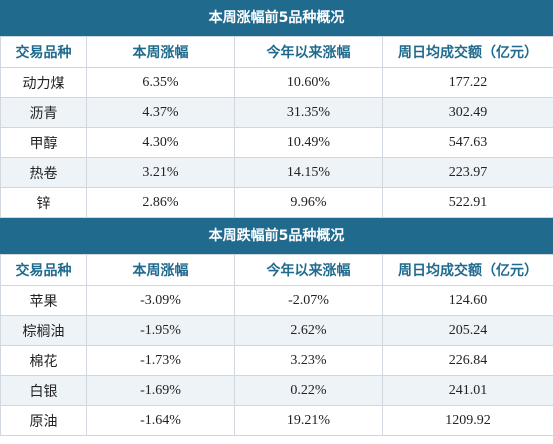  I want to click on avg-turnover: 223.97, so click(467, 172).